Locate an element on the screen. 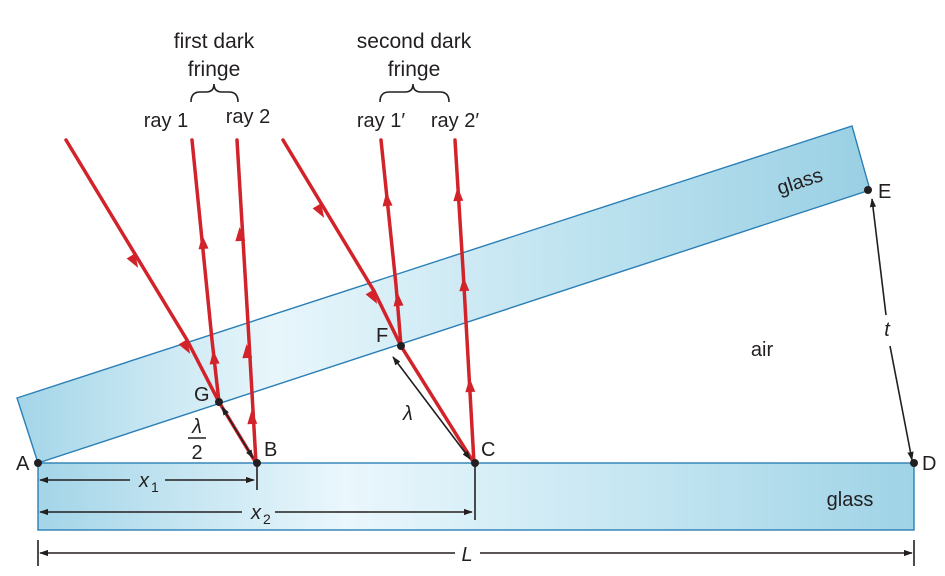 The image size is (945, 576). point-d is located at coordinates (914, 463).